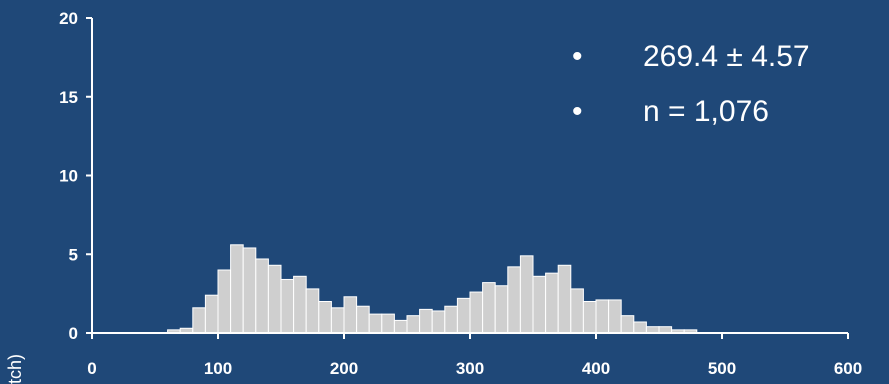 This screenshot has height=384, width=889. I want to click on annotation-mean: 269.4 ± 4.57, so click(726, 56).